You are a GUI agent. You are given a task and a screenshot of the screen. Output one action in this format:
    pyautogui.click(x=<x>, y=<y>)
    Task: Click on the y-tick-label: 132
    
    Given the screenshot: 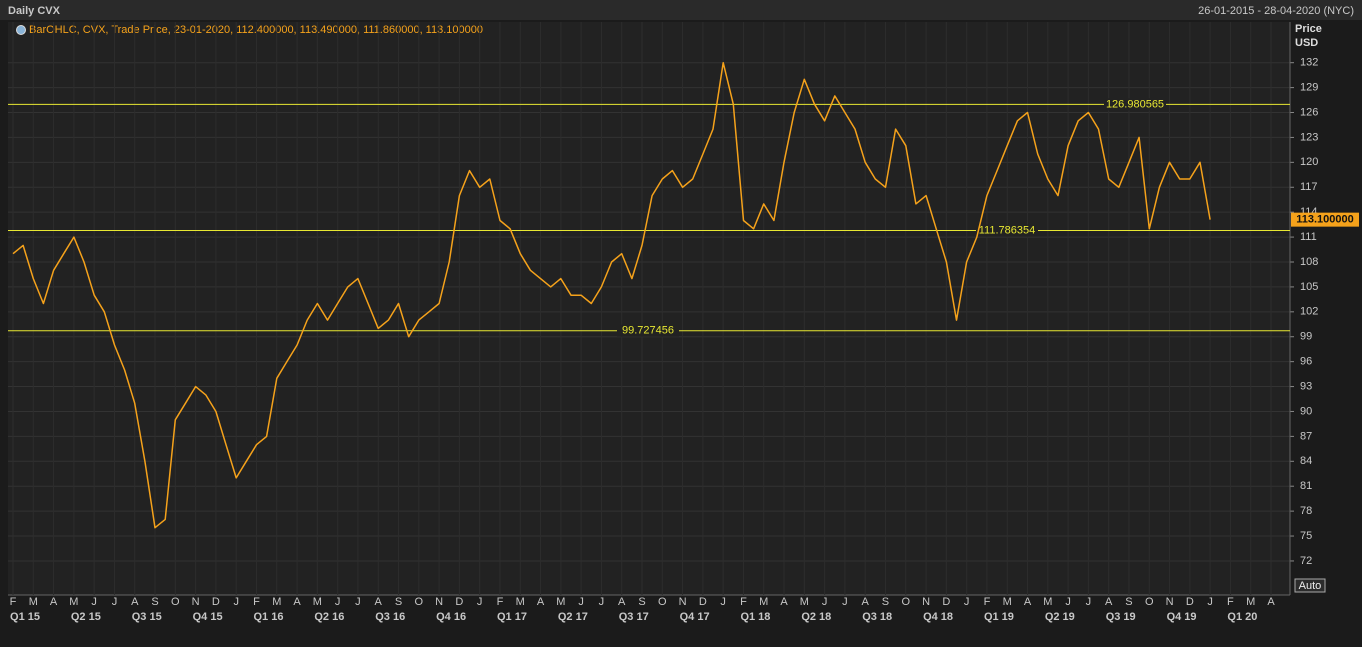 What is the action you would take?
    pyautogui.click(x=1309, y=63)
    